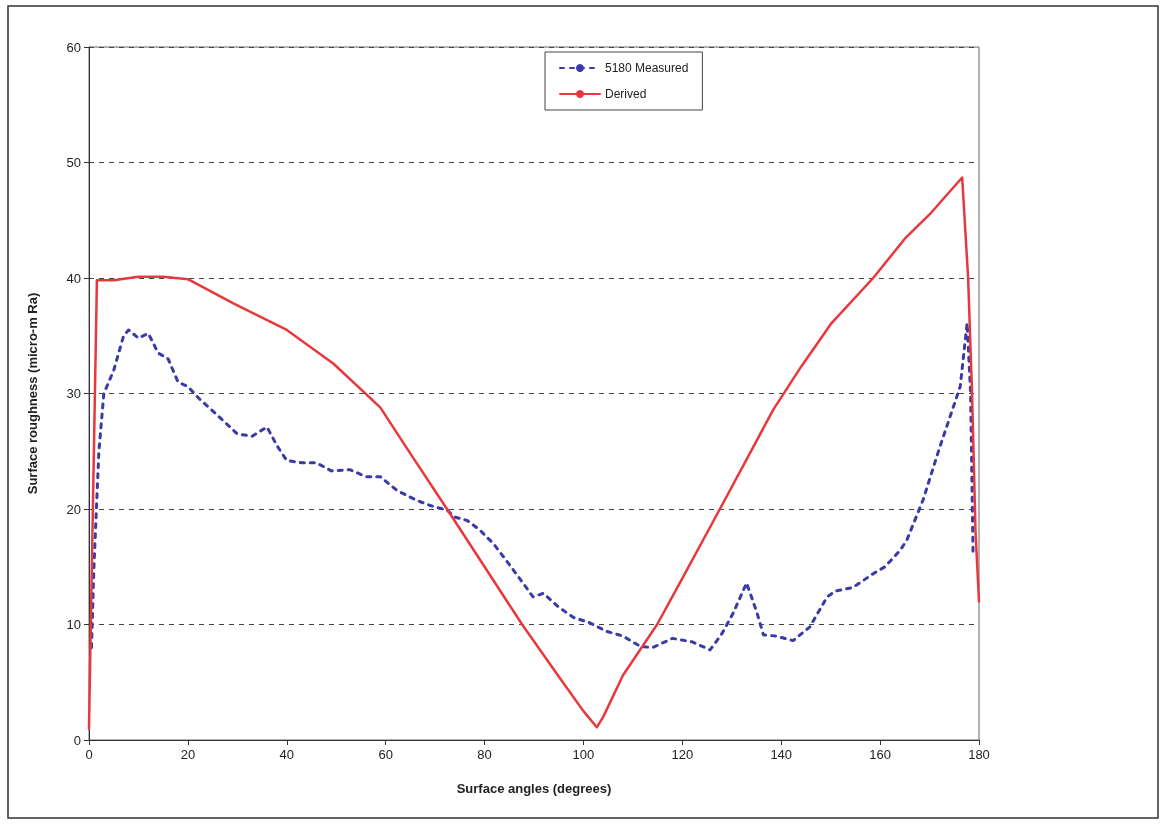  What do you see at coordinates (880, 754) in the screenshot?
I see `x-tick-label: 160` at bounding box center [880, 754].